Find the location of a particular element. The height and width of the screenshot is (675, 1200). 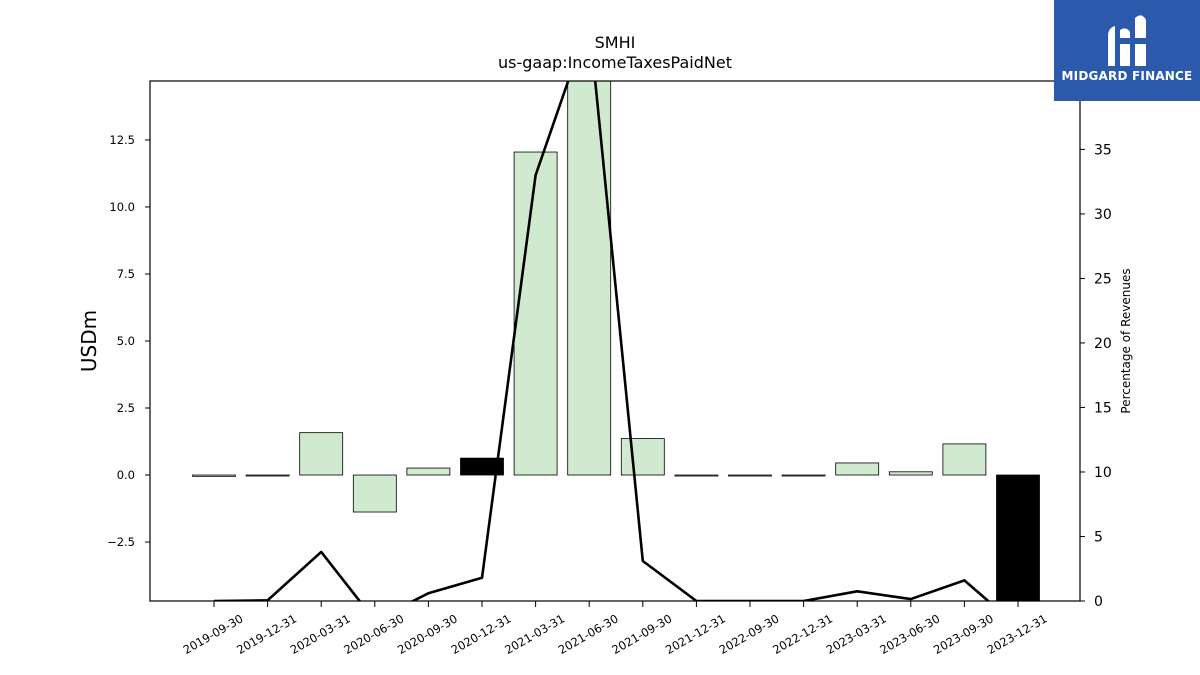

x-tick-label: 2023-09-30 is located at coordinates (963, 634).